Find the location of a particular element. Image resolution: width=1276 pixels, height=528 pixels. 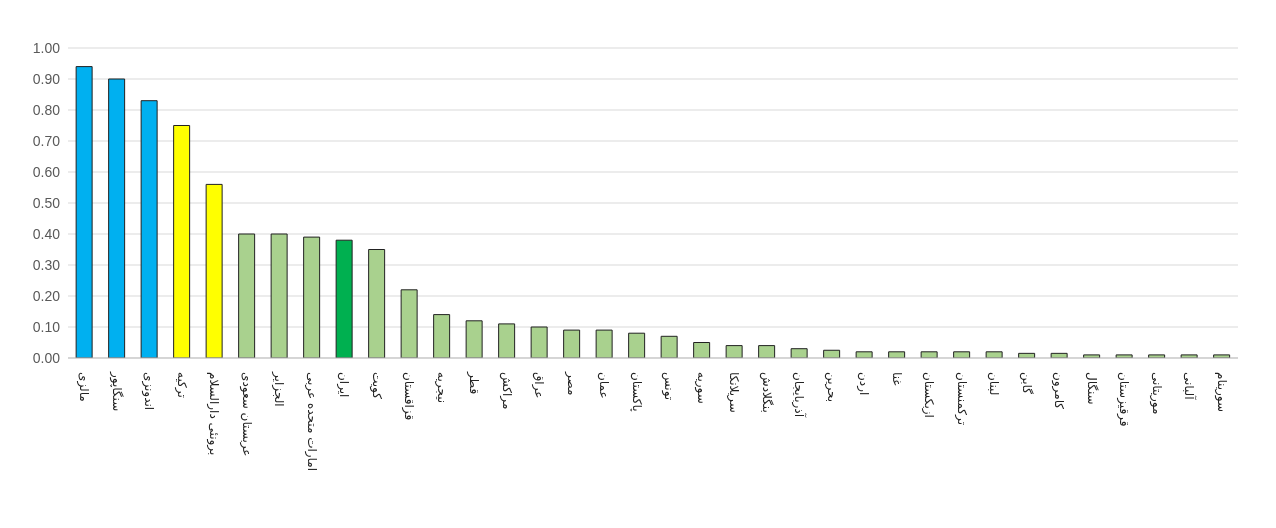

x-tick-label: گابن is located at coordinates (1026, 383).